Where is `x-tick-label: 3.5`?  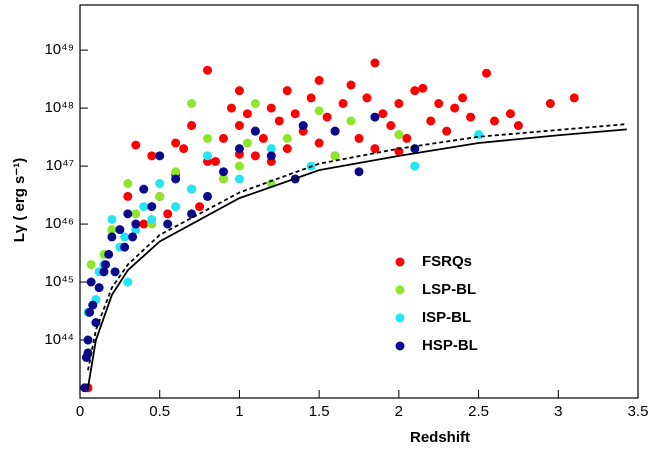 x-tick-label: 3.5 is located at coordinates (638, 411).